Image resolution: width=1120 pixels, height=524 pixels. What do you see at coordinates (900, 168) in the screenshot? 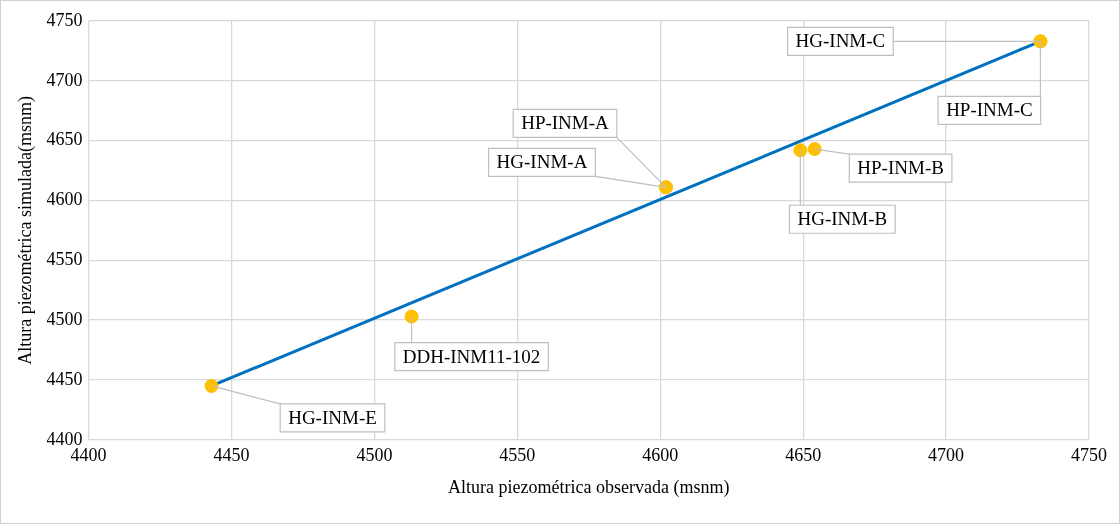
I see `annotation: HP-INM-B` at bounding box center [900, 168].